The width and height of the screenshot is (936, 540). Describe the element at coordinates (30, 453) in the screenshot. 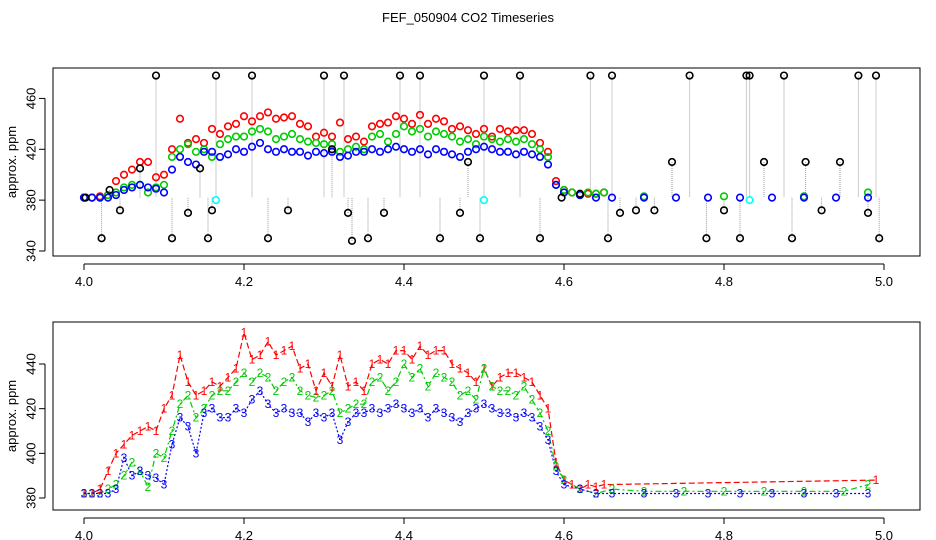

I see `y-tick-label: 400` at that location.